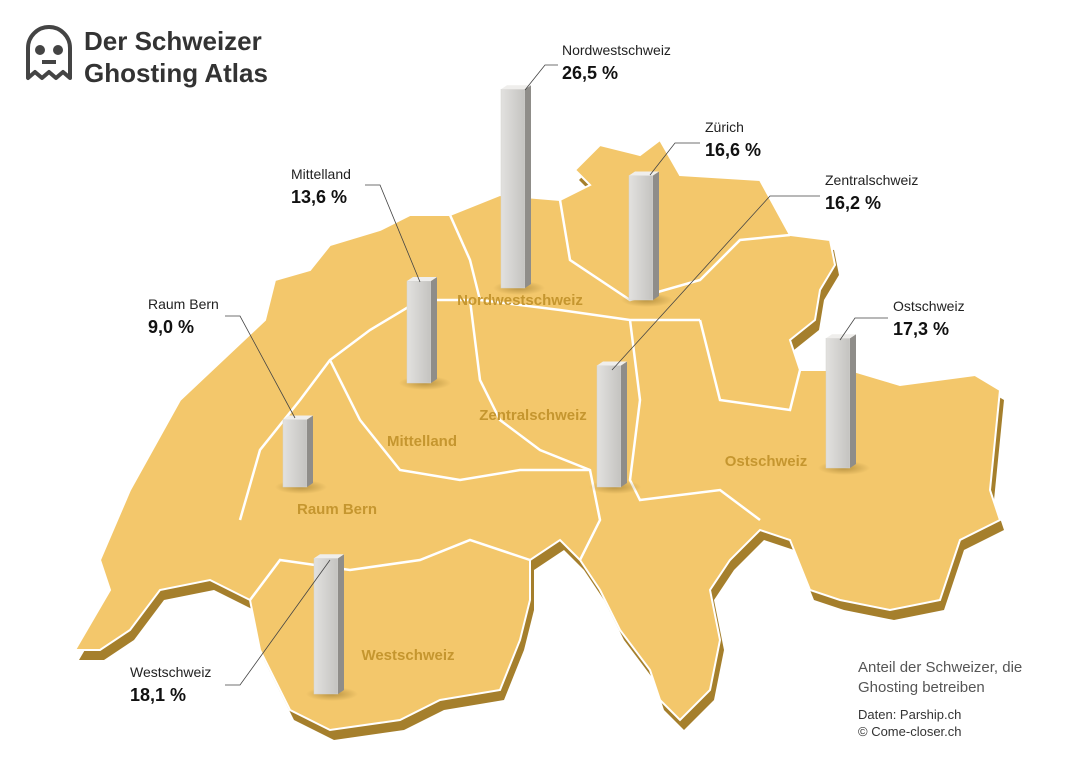 The width and height of the screenshot is (1080, 764). Describe the element at coordinates (853, 203) in the screenshot. I see `value-label: 16,2 %` at that location.